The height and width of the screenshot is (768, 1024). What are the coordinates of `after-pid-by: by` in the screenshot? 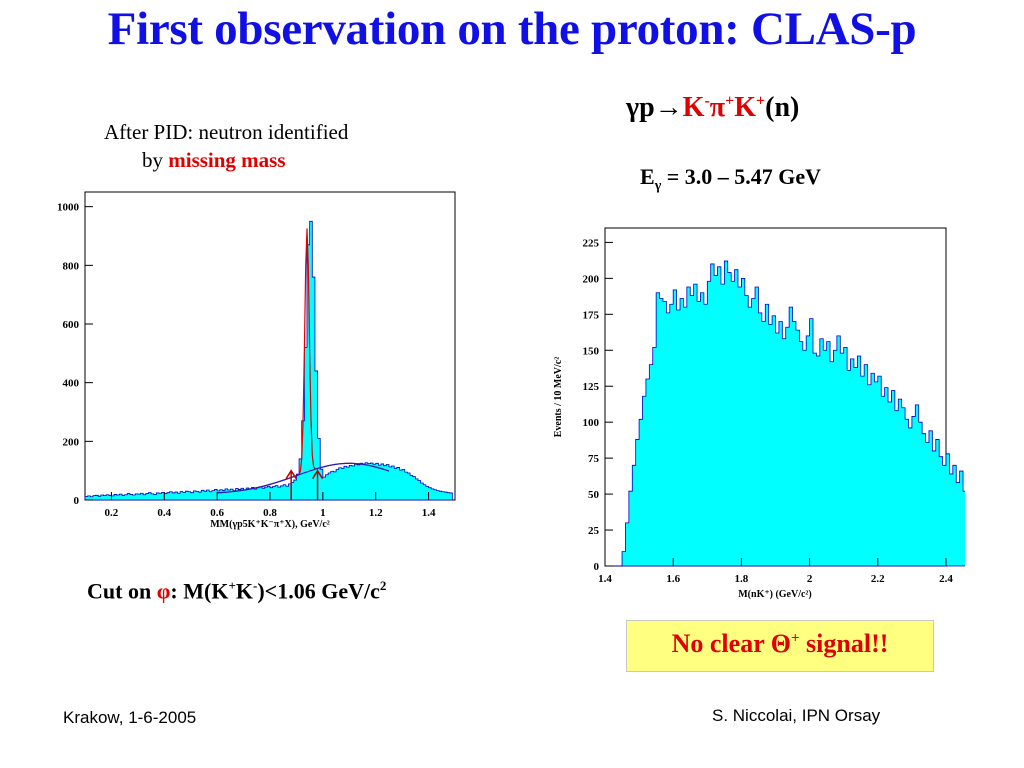 It's located at (155, 160).